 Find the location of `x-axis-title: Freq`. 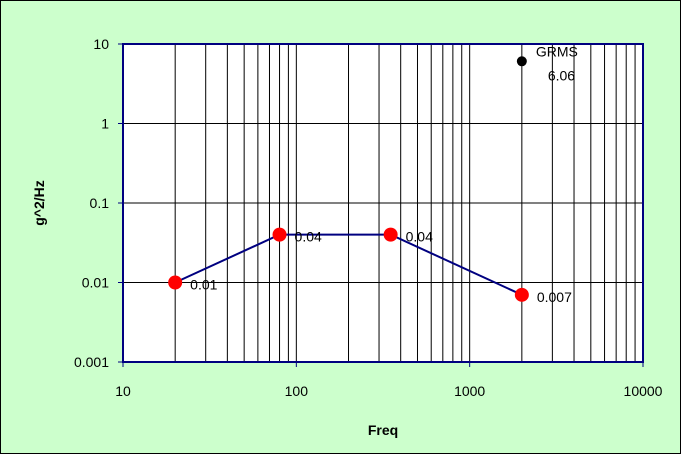

x-axis-title: Freq is located at coordinates (383, 430).